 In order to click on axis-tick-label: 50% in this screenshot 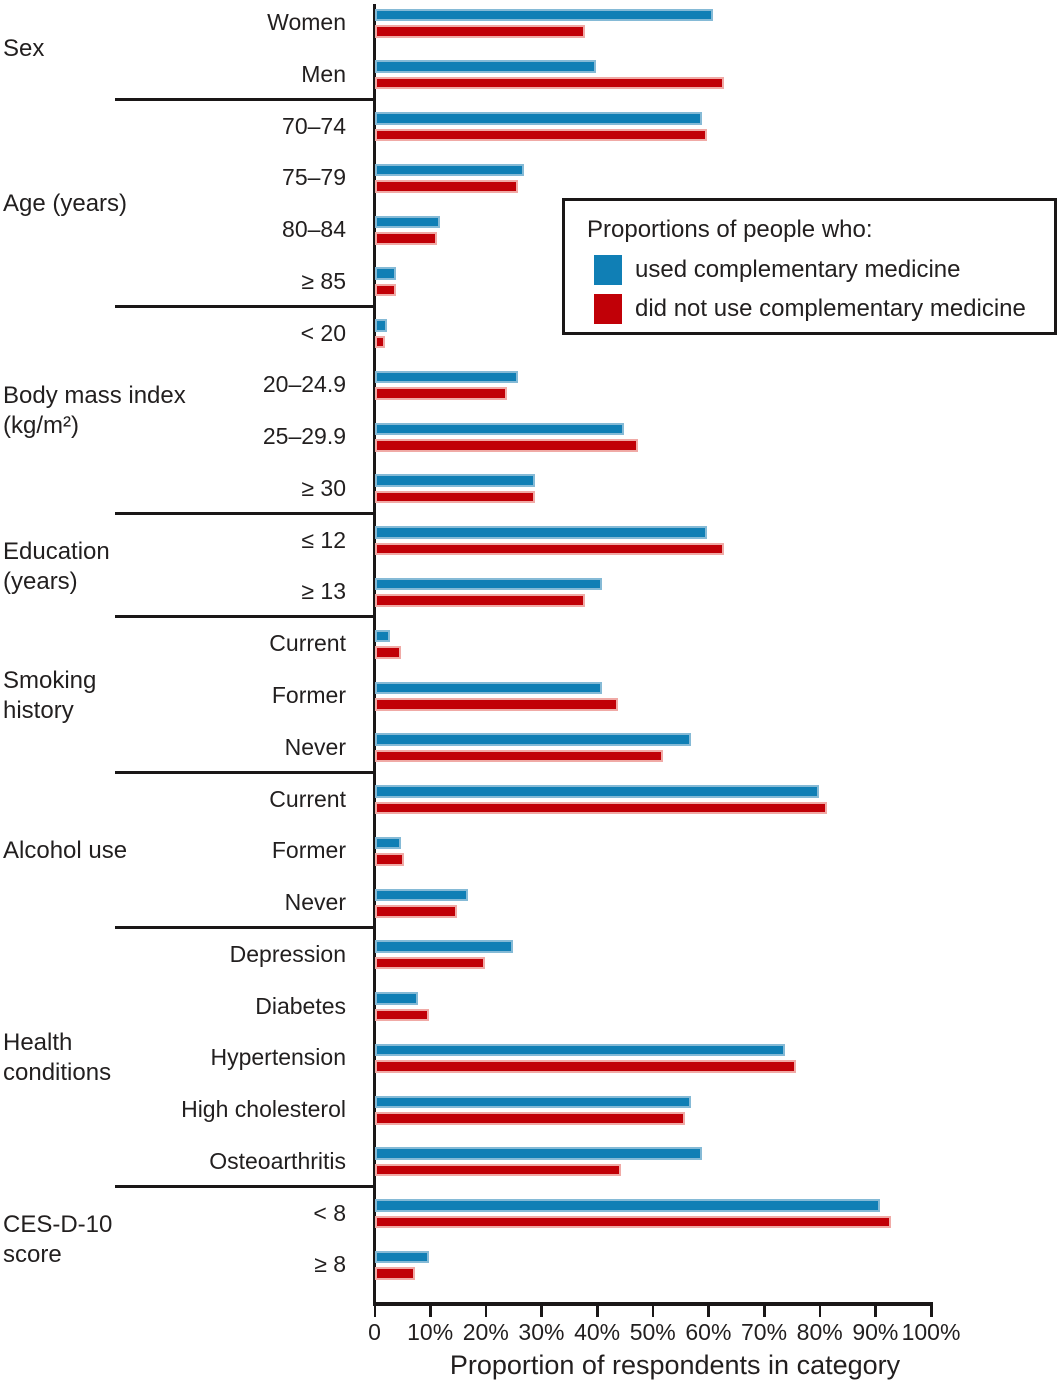, I will do `click(652, 1332)`.